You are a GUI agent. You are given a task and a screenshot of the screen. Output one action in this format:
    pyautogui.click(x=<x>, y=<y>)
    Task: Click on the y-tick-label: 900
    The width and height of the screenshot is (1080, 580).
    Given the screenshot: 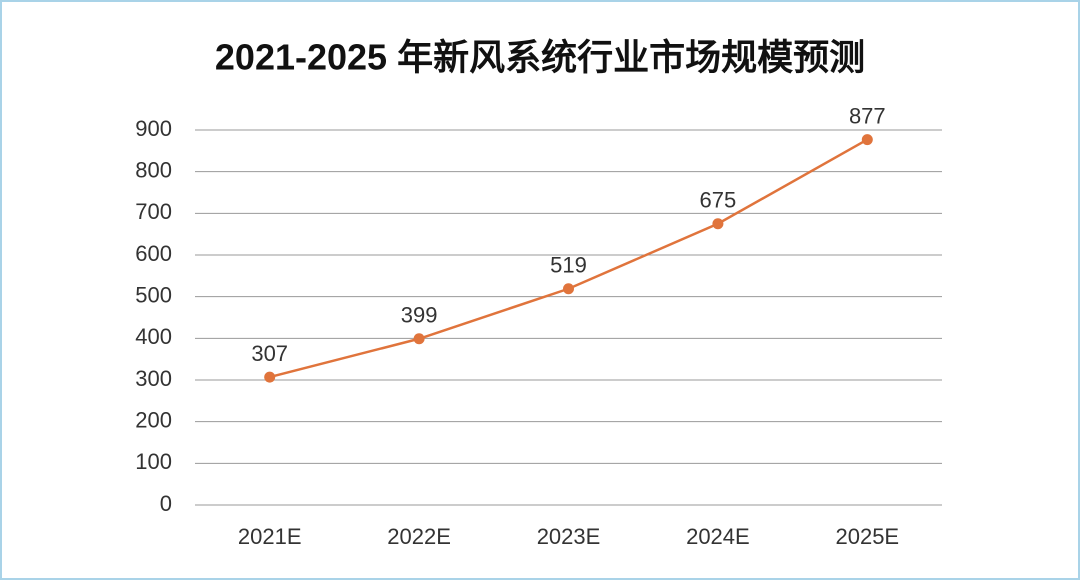 What is the action you would take?
    pyautogui.click(x=153, y=128)
    